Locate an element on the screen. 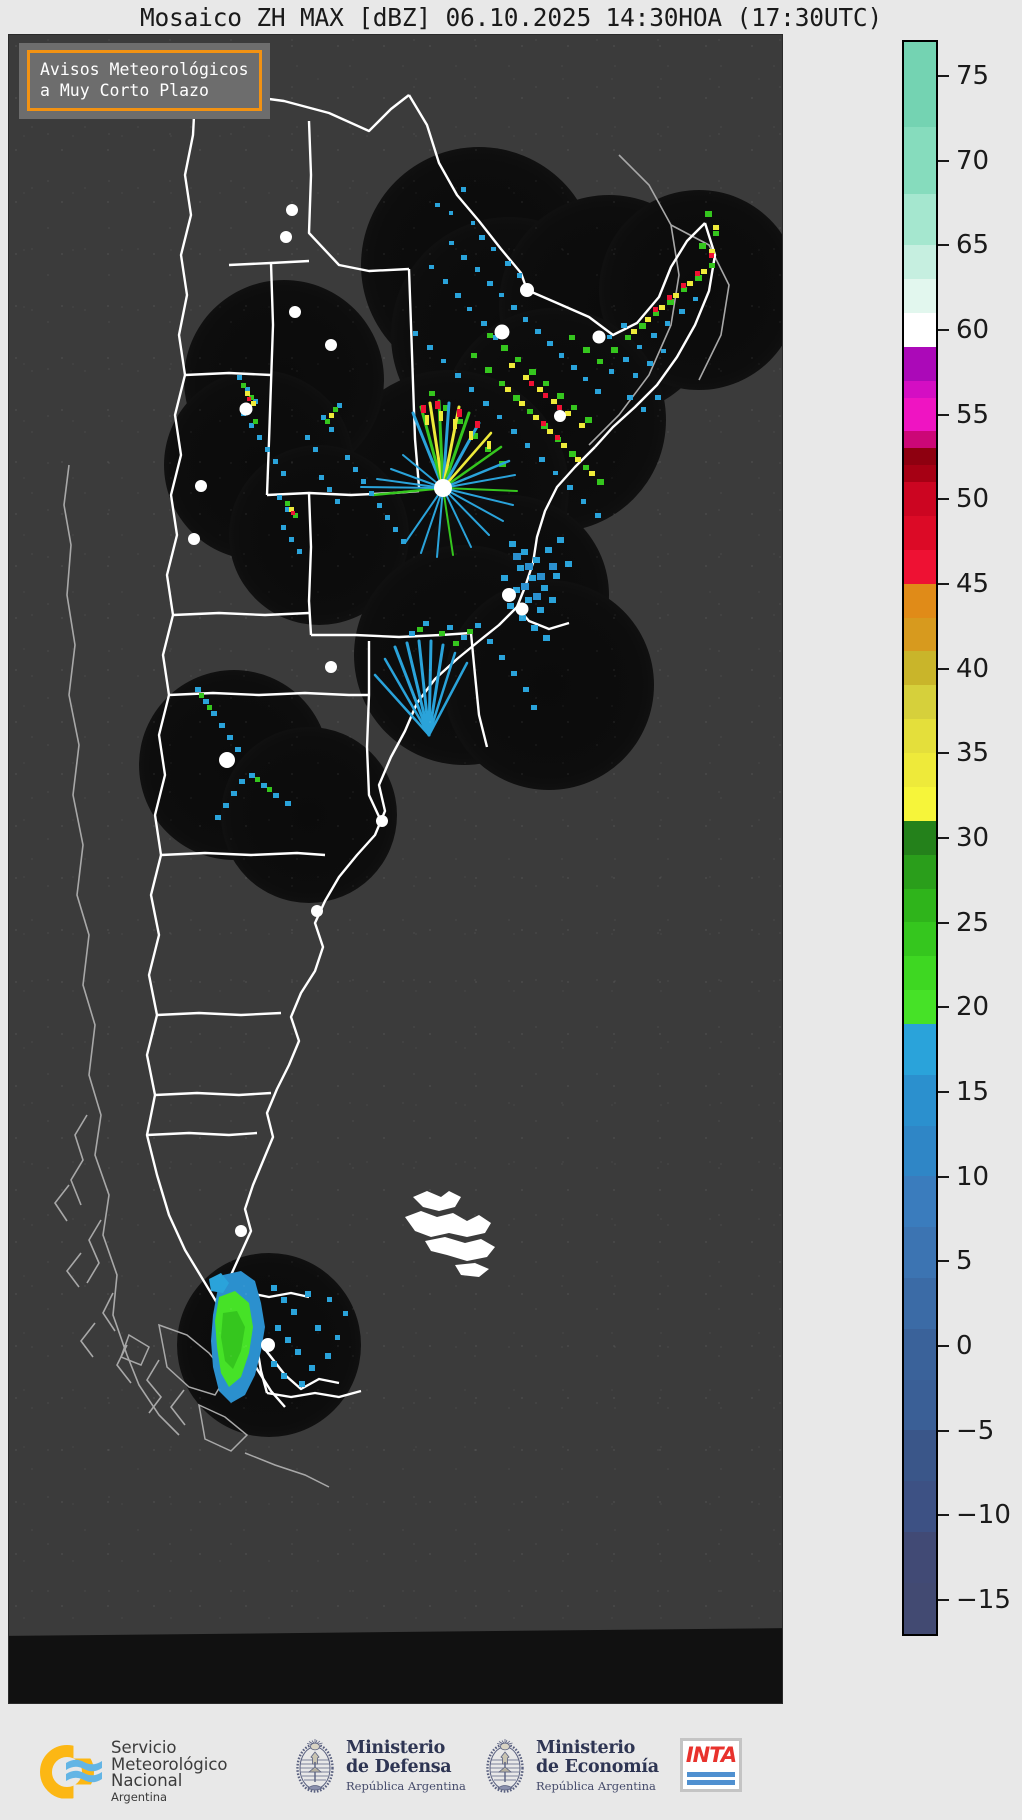  colorbar-tick-label: 10 is located at coordinates (973, 1176).